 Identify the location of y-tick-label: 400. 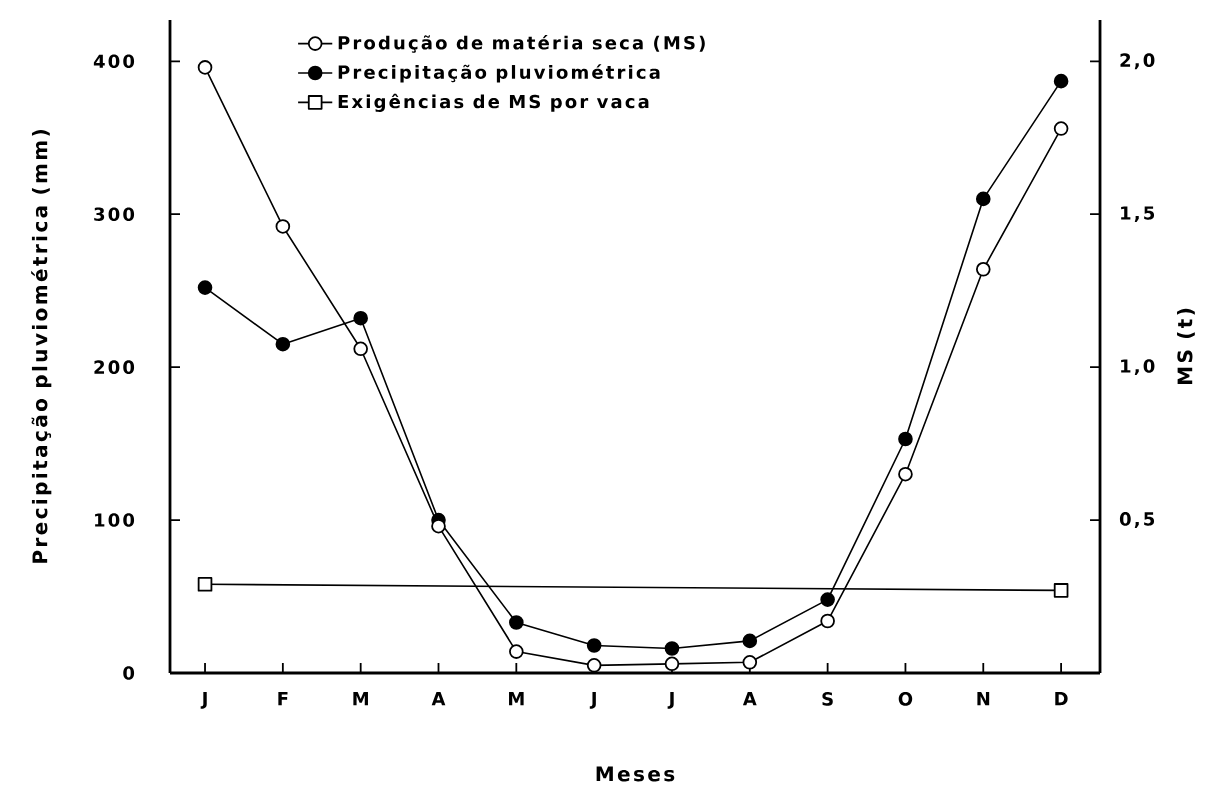
(114, 61).